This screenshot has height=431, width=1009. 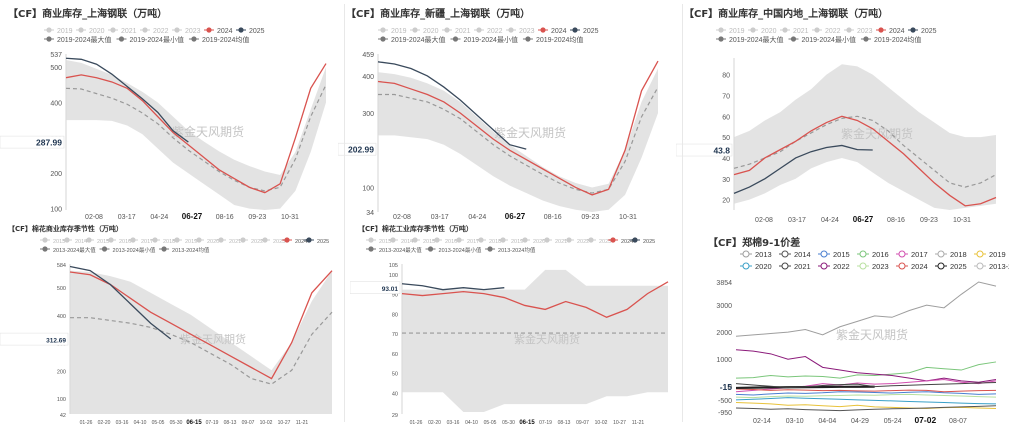 What do you see at coordinates (266, 423) in the screenshot?
I see `x-tick-label: 10-02` at bounding box center [266, 423].